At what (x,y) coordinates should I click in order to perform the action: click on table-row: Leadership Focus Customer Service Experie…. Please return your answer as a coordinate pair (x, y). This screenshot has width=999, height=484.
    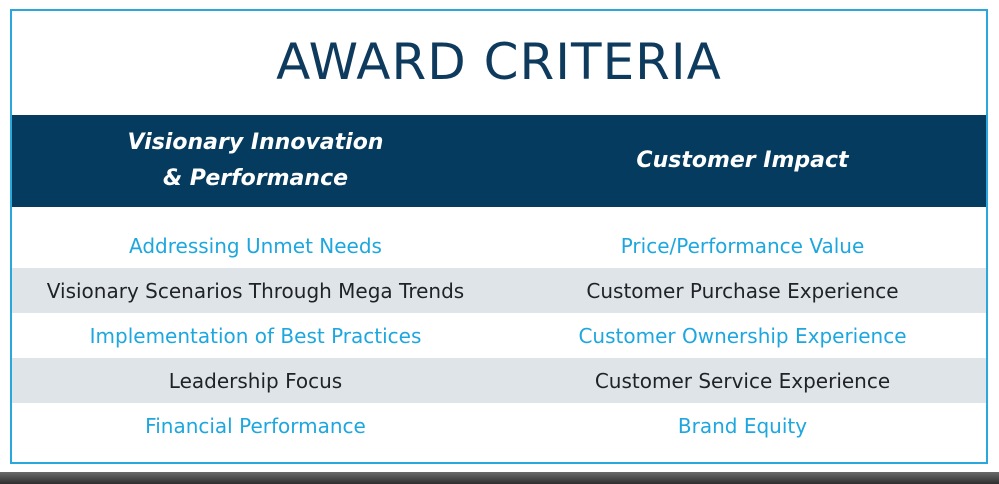
    Looking at the image, I should click on (499, 380).